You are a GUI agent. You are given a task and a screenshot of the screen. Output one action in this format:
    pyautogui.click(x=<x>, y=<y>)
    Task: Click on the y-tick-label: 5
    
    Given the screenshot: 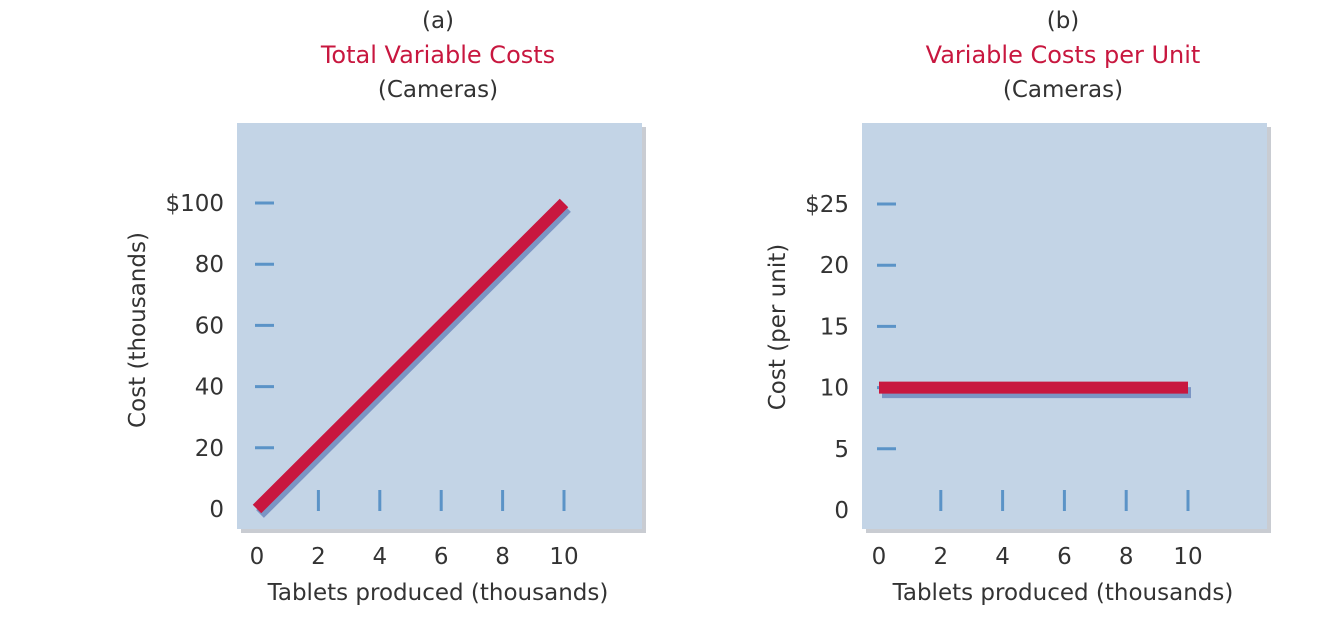 What is the action you would take?
    pyautogui.click(x=841, y=450)
    